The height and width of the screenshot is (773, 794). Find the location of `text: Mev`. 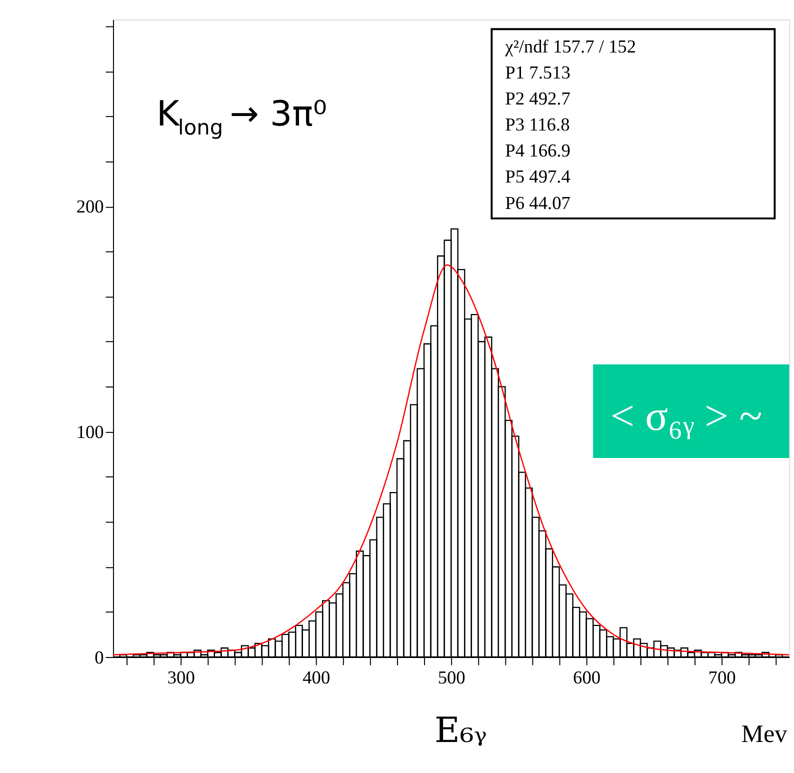

text: Mev is located at coordinates (764, 734).